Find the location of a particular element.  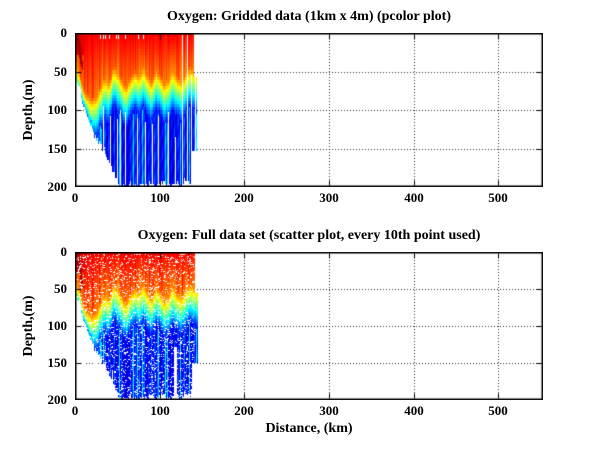

distance-axis-label: Distance, (km) is located at coordinates (309, 428).